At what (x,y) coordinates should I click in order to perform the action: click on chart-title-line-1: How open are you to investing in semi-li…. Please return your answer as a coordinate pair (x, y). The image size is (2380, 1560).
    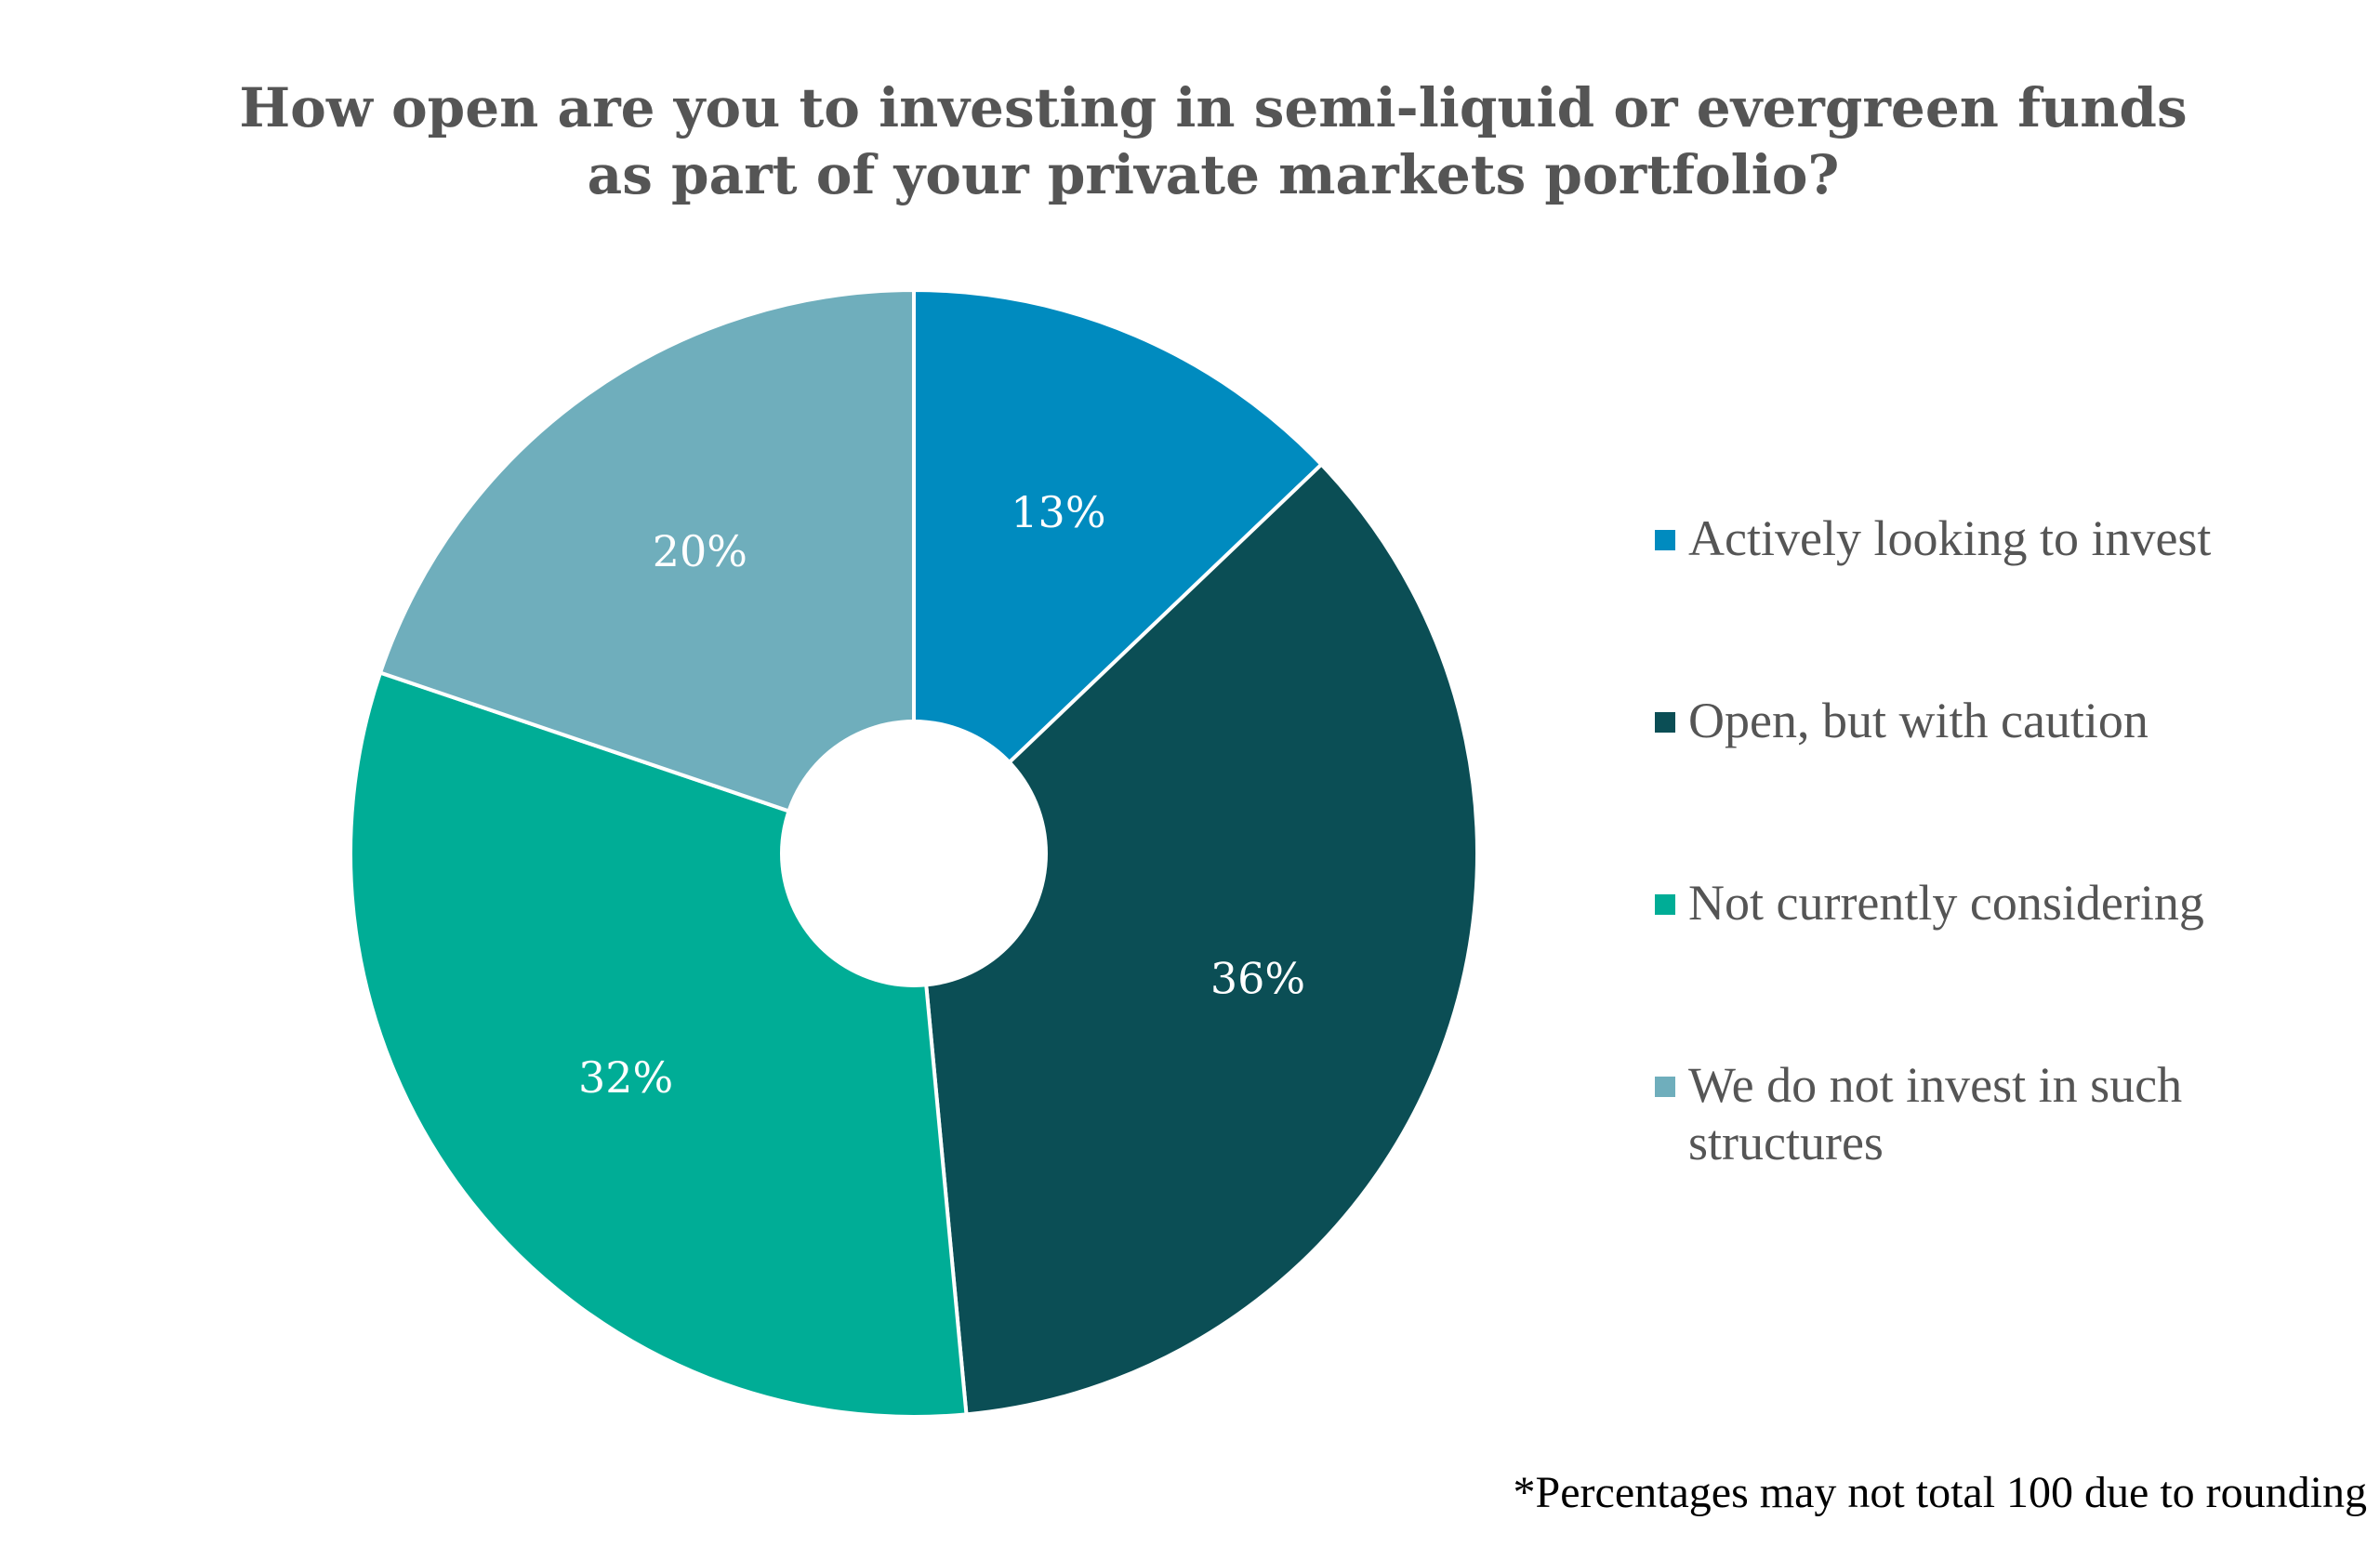
    Looking at the image, I should click on (1213, 107).